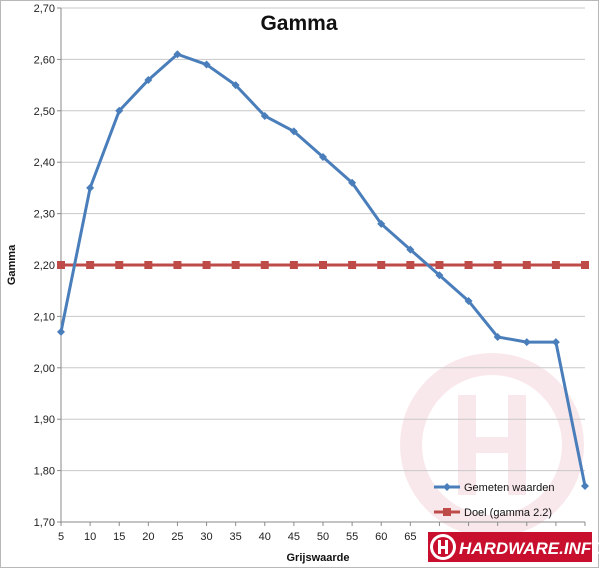 This screenshot has height=568, width=599. Describe the element at coordinates (119, 537) in the screenshot. I see `x-tick-label: 15` at that location.